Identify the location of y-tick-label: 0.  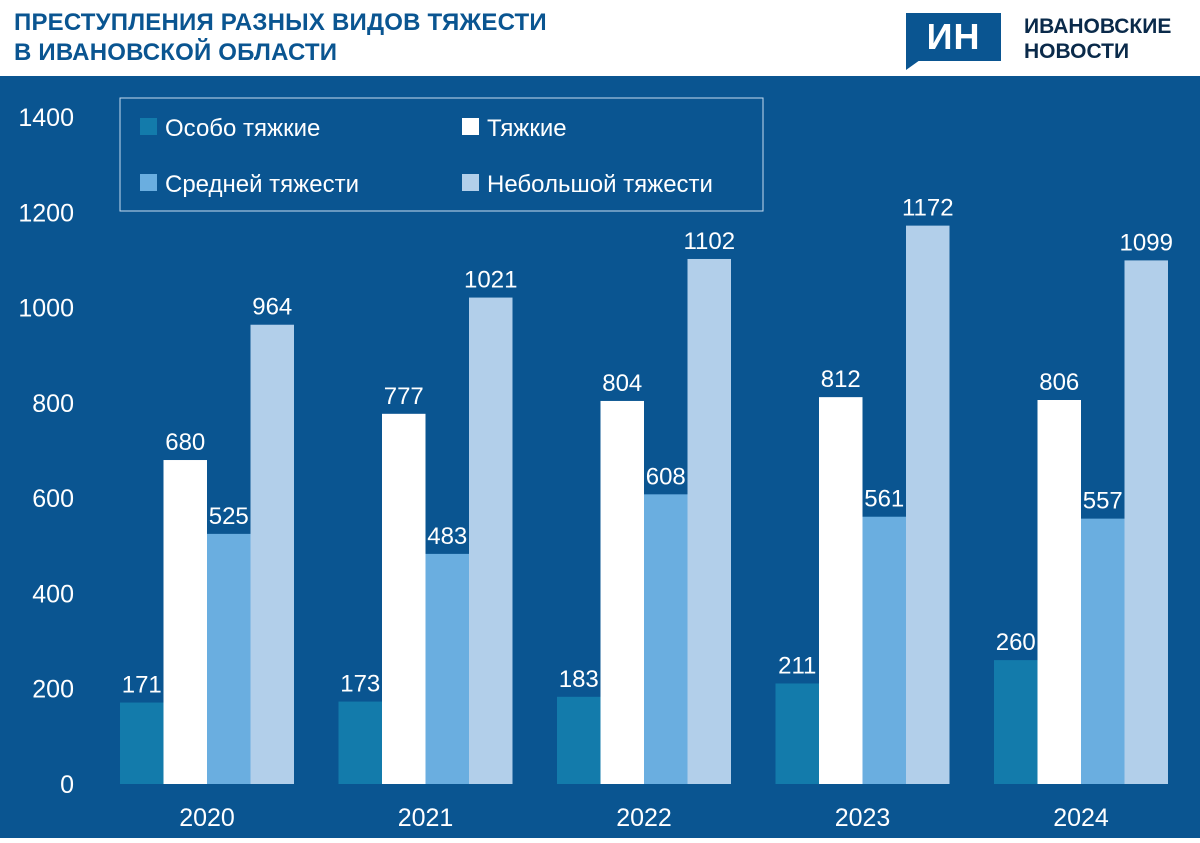
(67, 785).